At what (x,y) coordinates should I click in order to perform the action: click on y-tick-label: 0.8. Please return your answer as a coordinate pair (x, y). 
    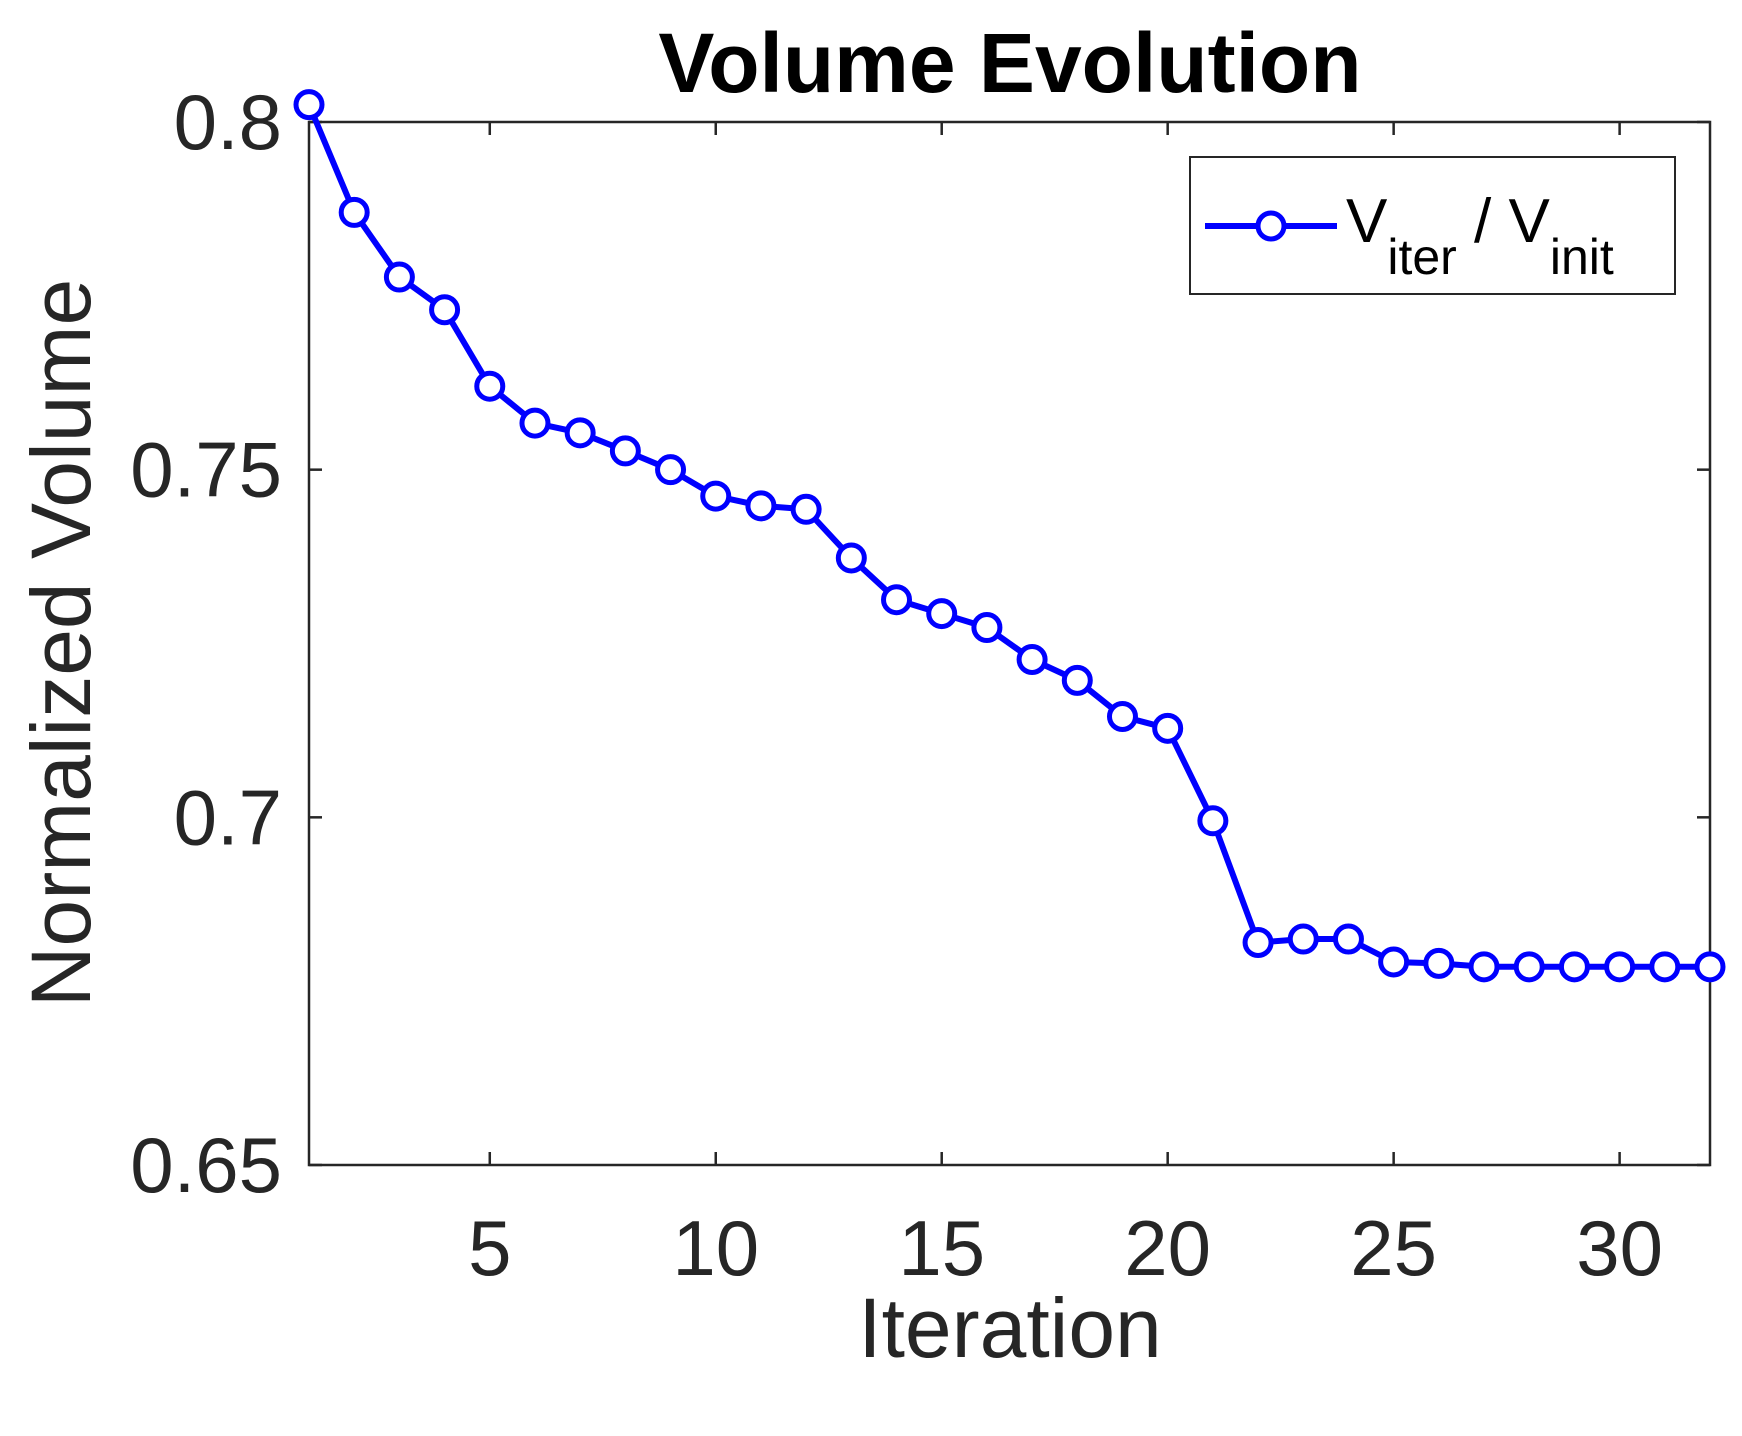
    Looking at the image, I should click on (228, 122).